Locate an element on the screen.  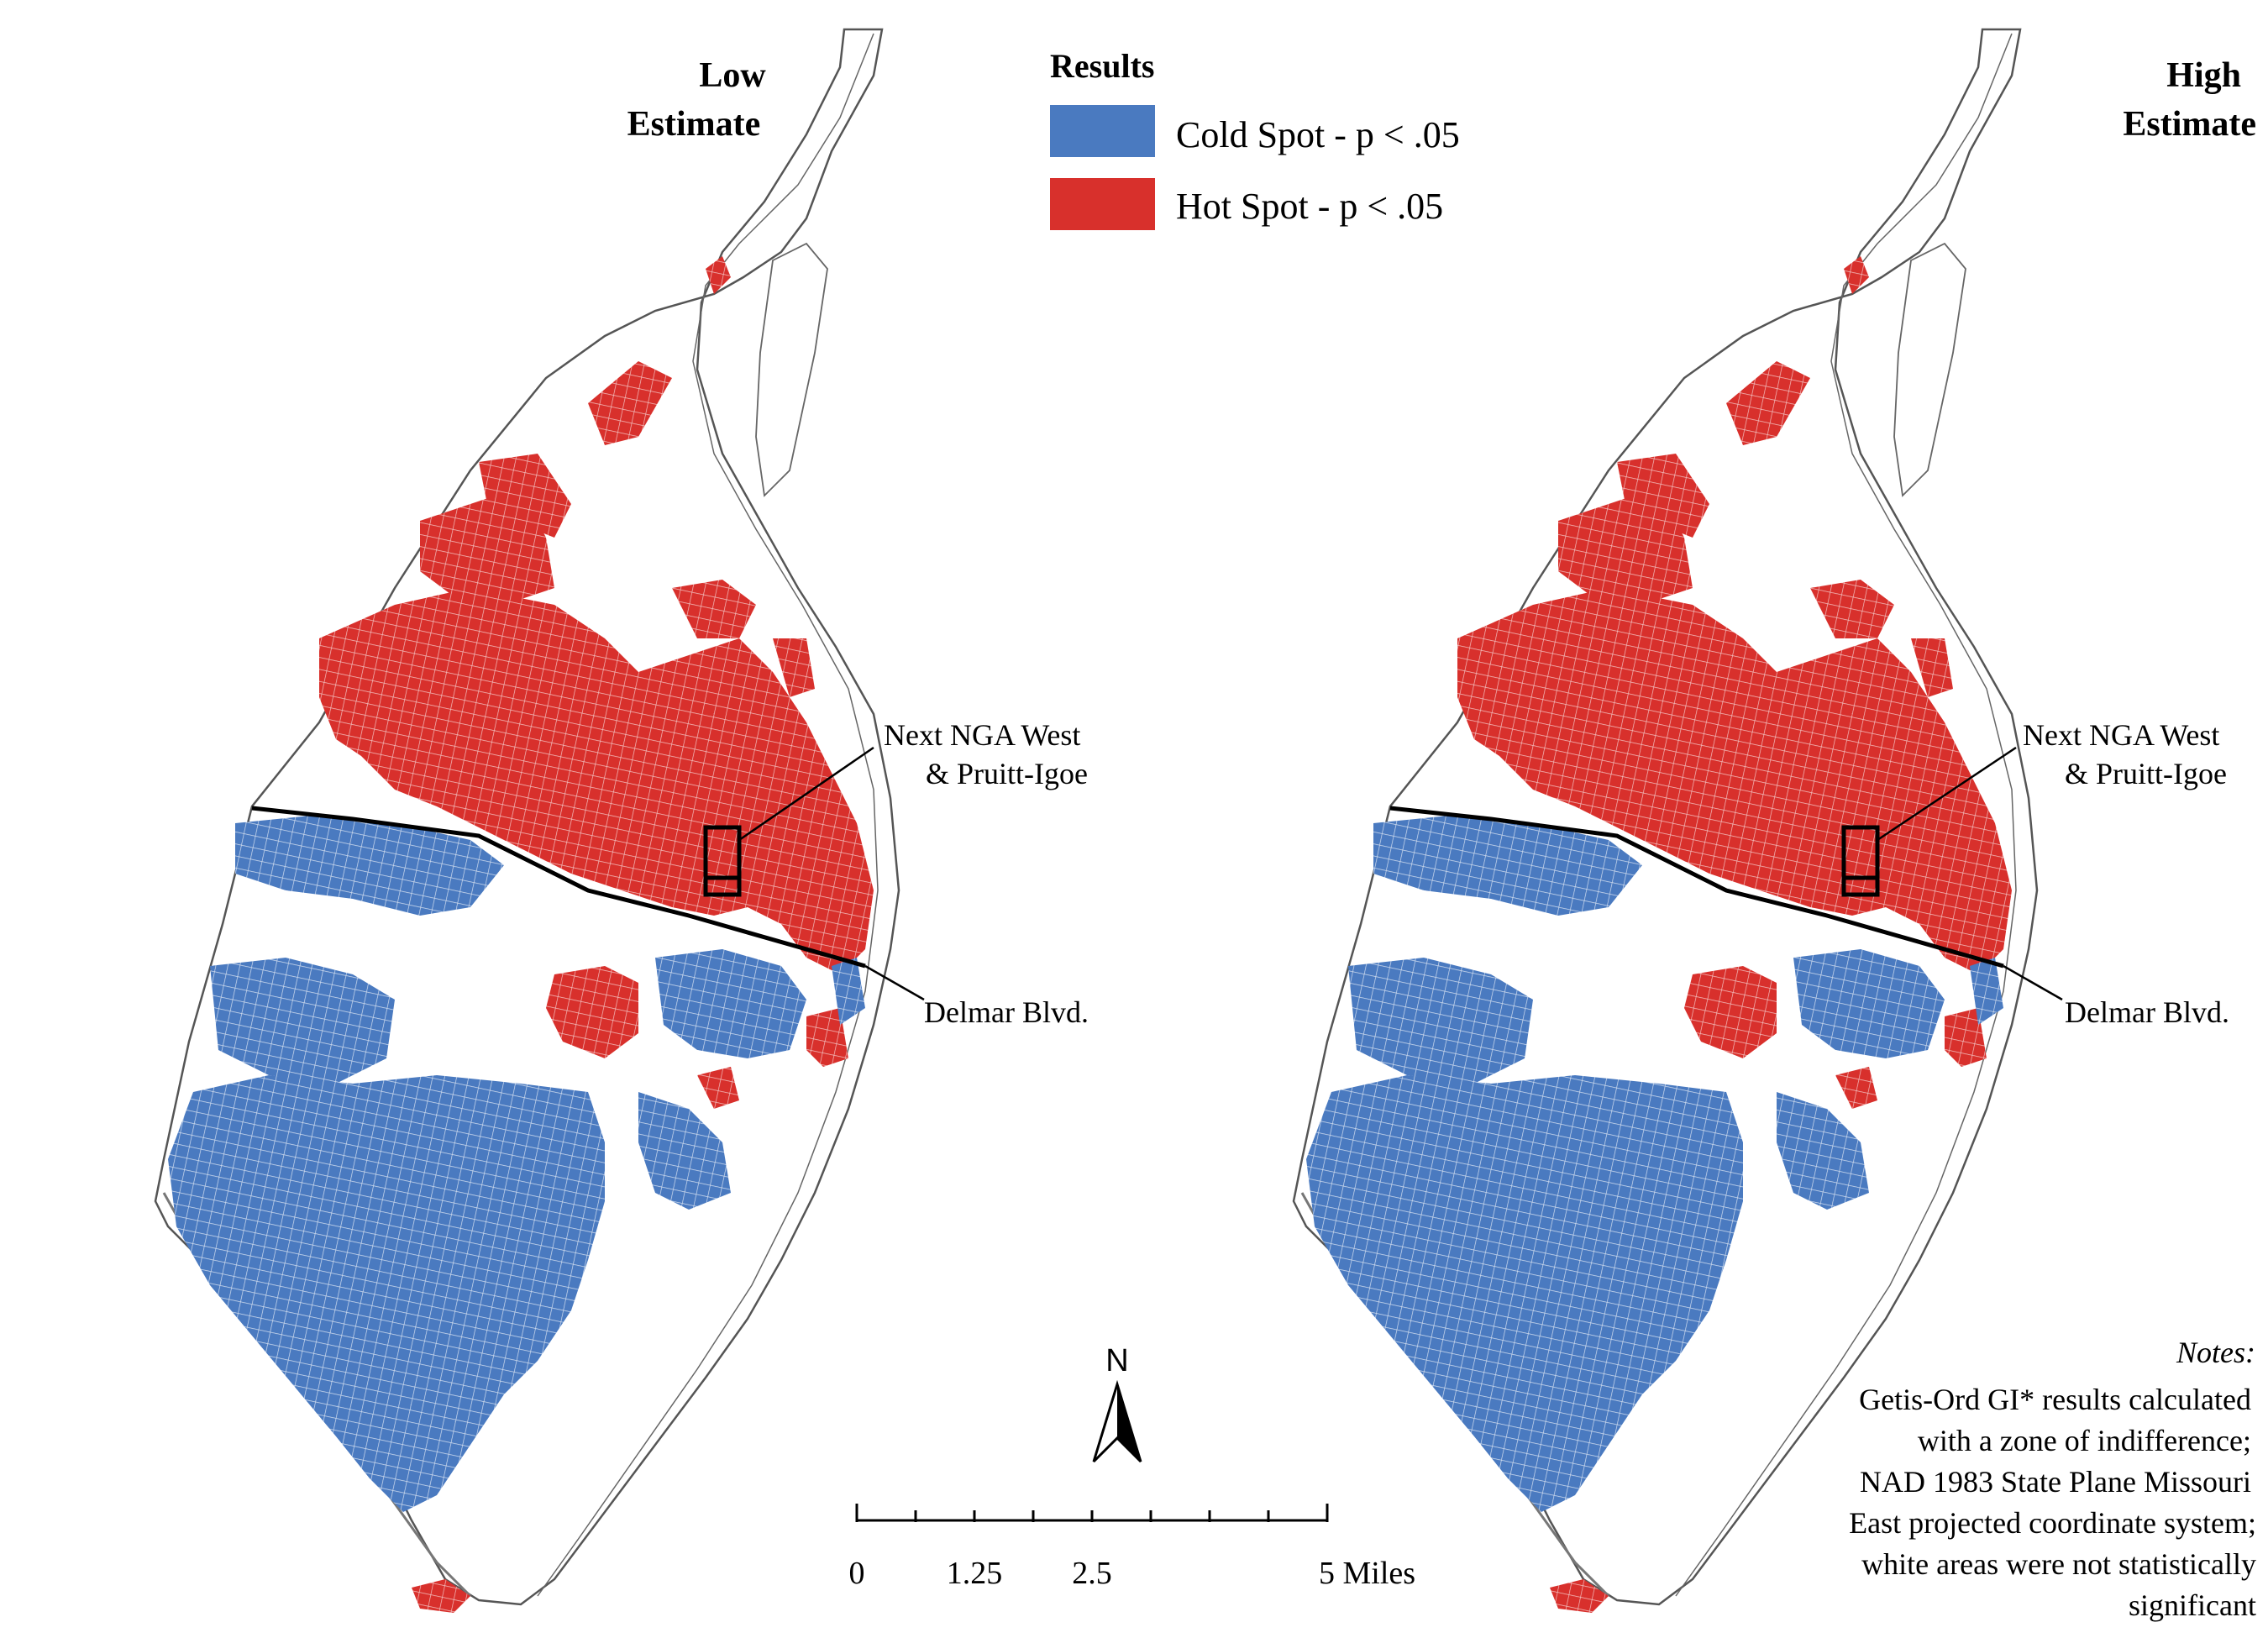
legend-title: Results is located at coordinates (1102, 66).